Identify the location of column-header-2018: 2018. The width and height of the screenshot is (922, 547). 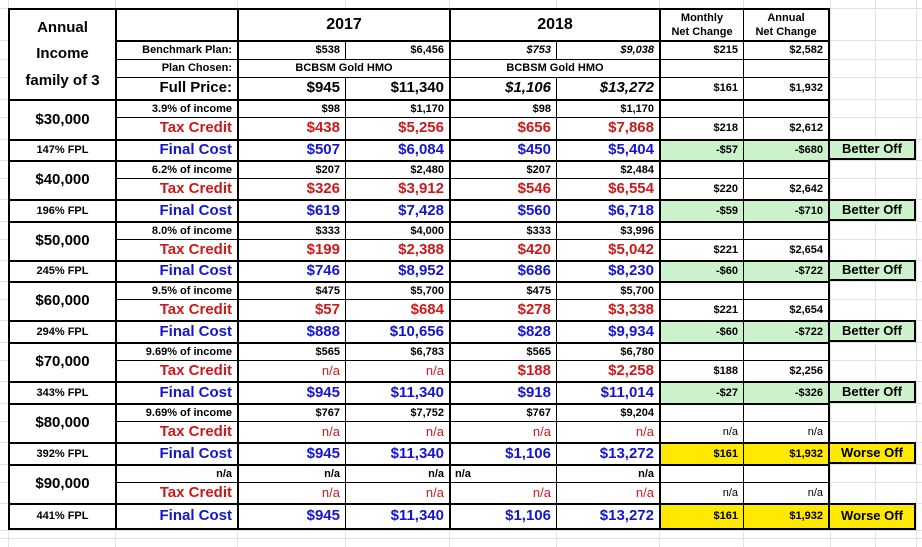
(554, 24).